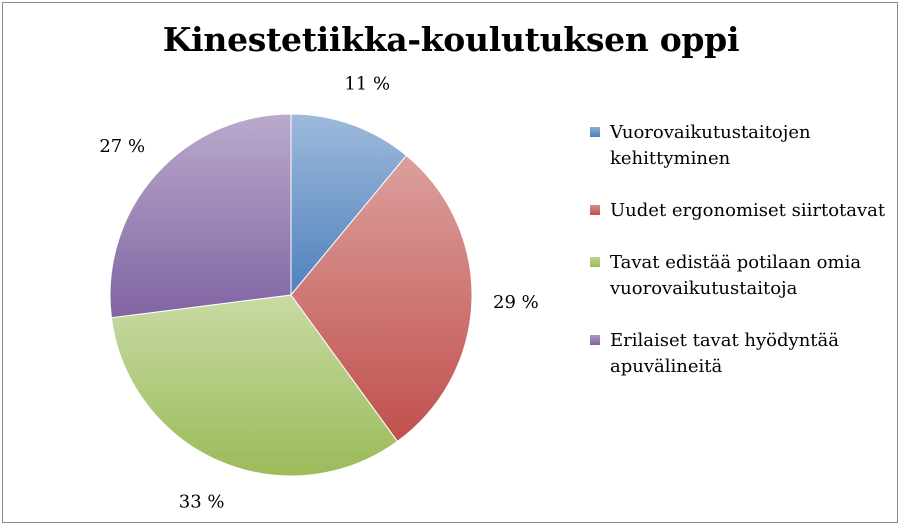  Describe the element at coordinates (122, 146) in the screenshot. I see `data-label: 27 %` at that location.